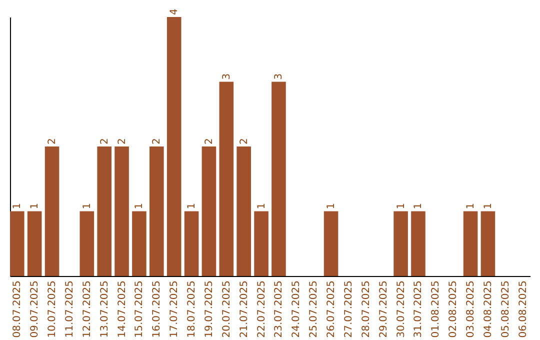  I want to click on x-tick-label: 02.08.2025, so click(454, 309).